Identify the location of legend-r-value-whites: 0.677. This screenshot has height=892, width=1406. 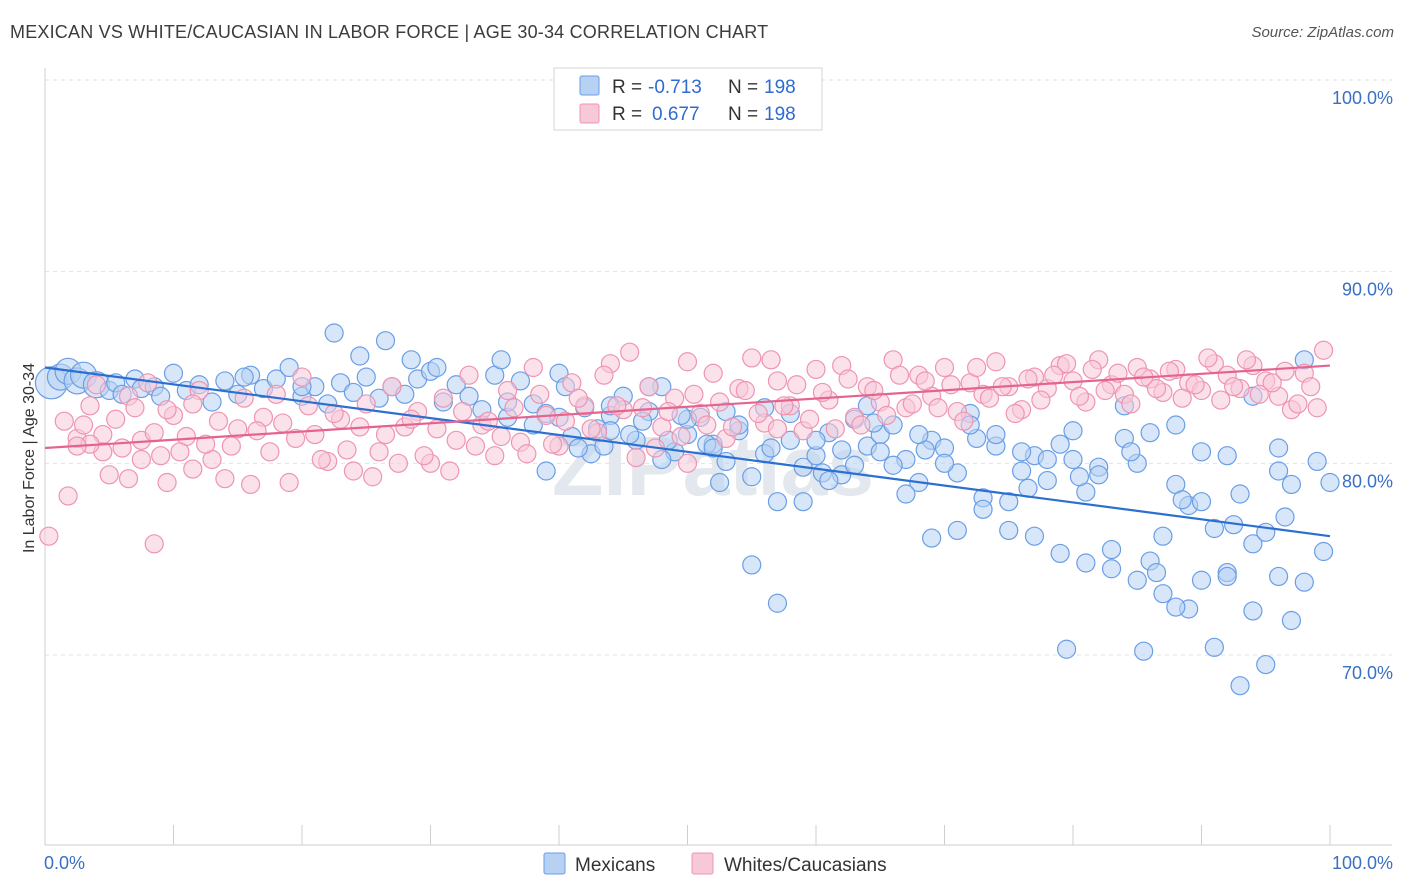
(676, 114).